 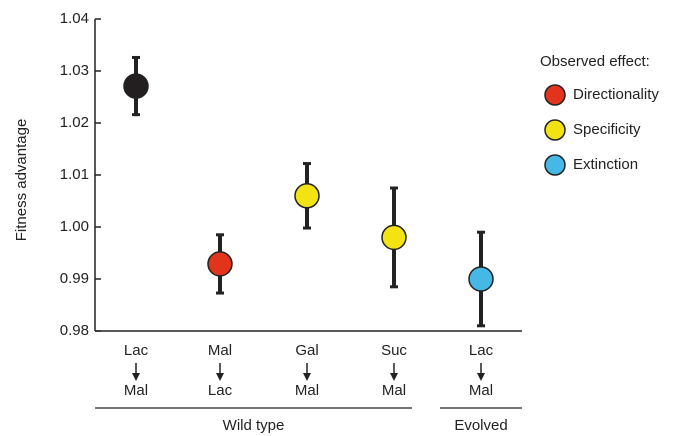 What do you see at coordinates (254, 425) in the screenshot?
I see `group-label: Wild type` at bounding box center [254, 425].